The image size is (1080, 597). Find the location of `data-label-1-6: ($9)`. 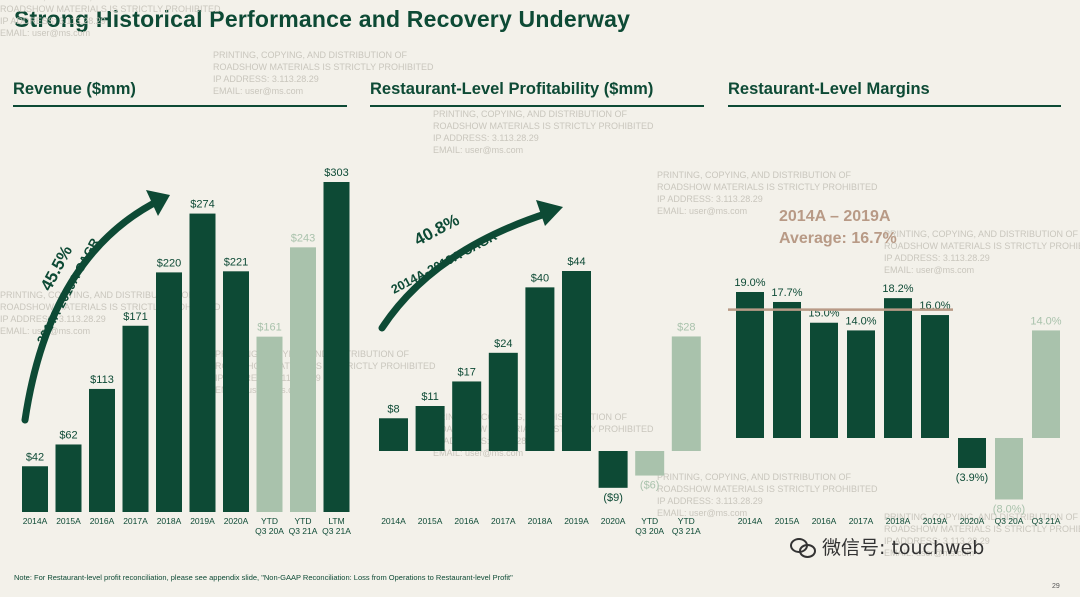

data-label-1-6: ($9) is located at coordinates (613, 498).